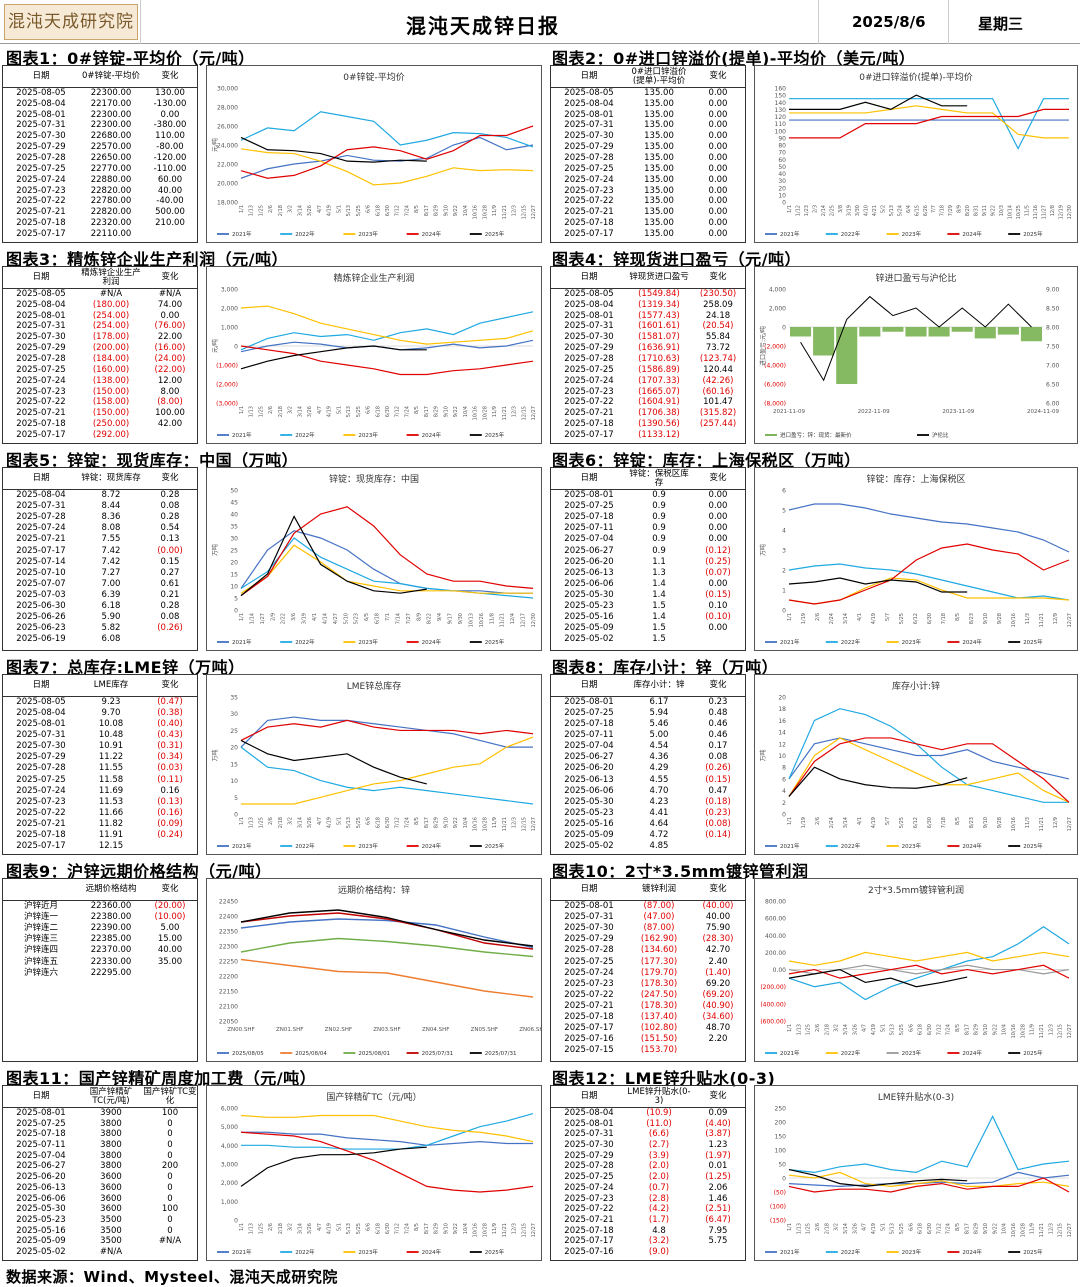 Image resolution: width=1080 pixels, height=1287 pixels. What do you see at coordinates (648, 686) in the screenshot?
I see `table-header: 日期 库存小计：锌 变化` at bounding box center [648, 686].